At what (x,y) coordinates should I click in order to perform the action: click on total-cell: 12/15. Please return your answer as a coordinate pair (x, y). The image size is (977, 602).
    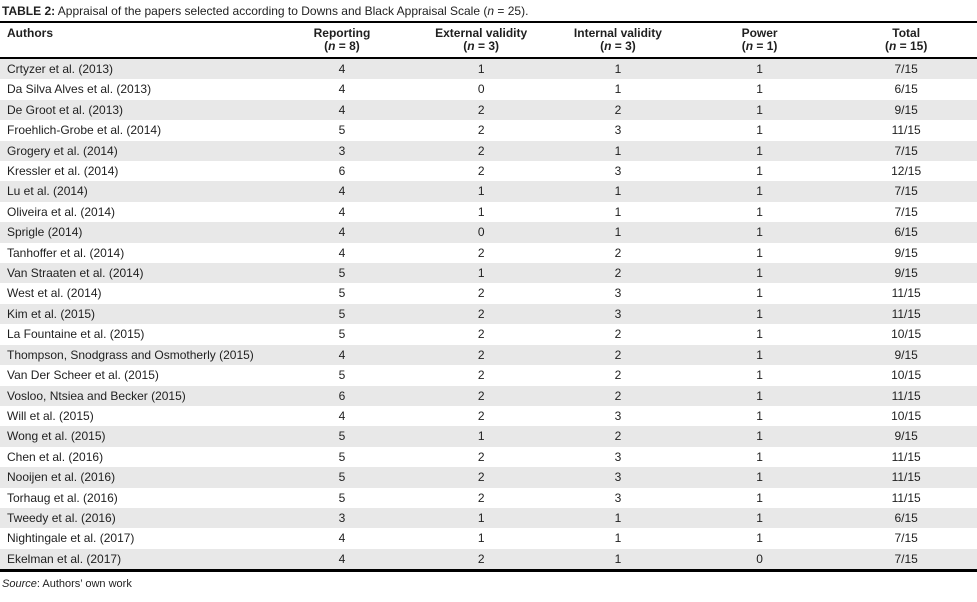
    Looking at the image, I should click on (906, 171).